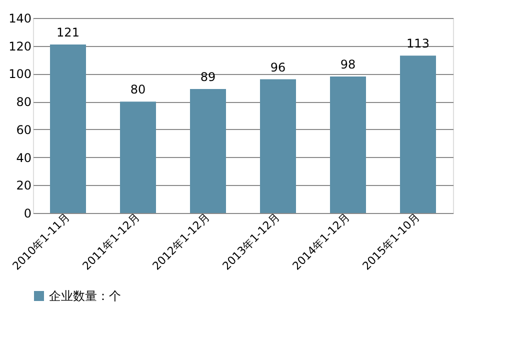  What do you see at coordinates (278, 67) in the screenshot?
I see `data-label: 96` at bounding box center [278, 67].